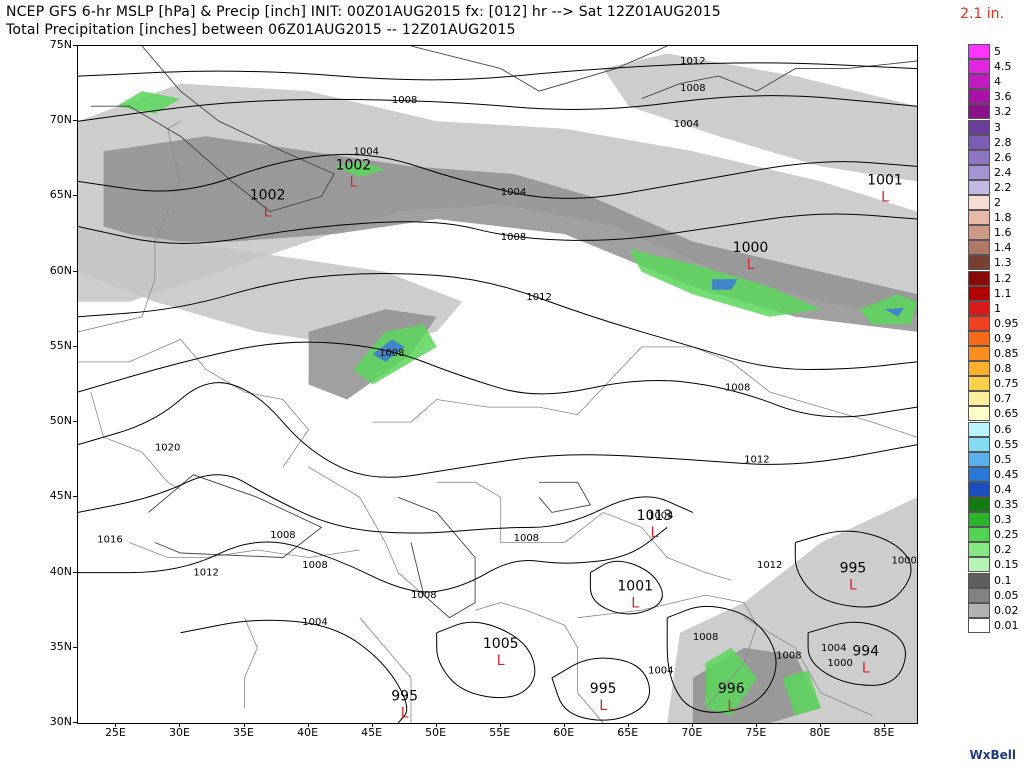 The width and height of the screenshot is (1024, 768). What do you see at coordinates (628, 732) in the screenshot?
I see `longitude-label: 65E` at bounding box center [628, 732].